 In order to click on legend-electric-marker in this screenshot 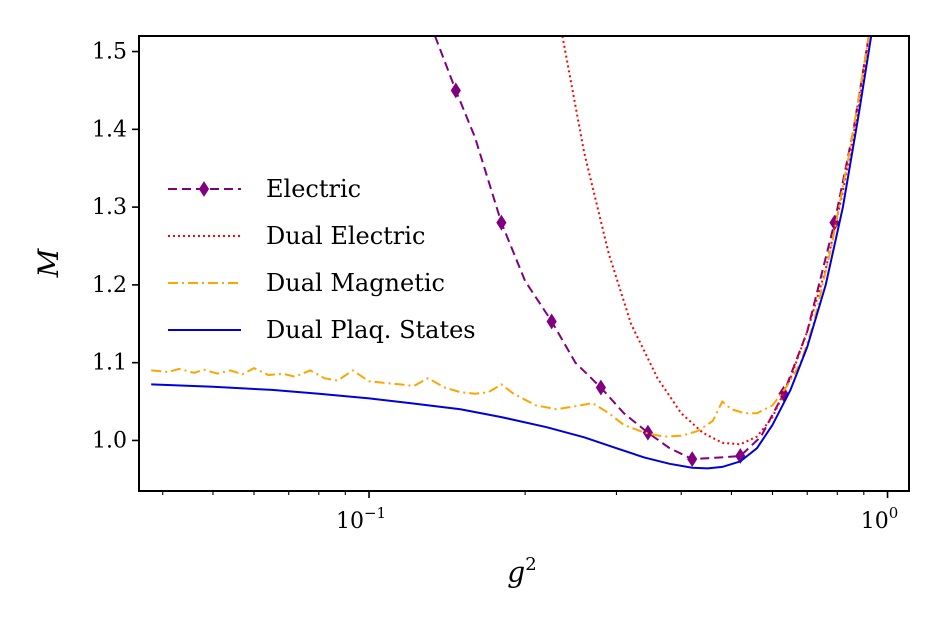, I will do `click(204, 189)`.